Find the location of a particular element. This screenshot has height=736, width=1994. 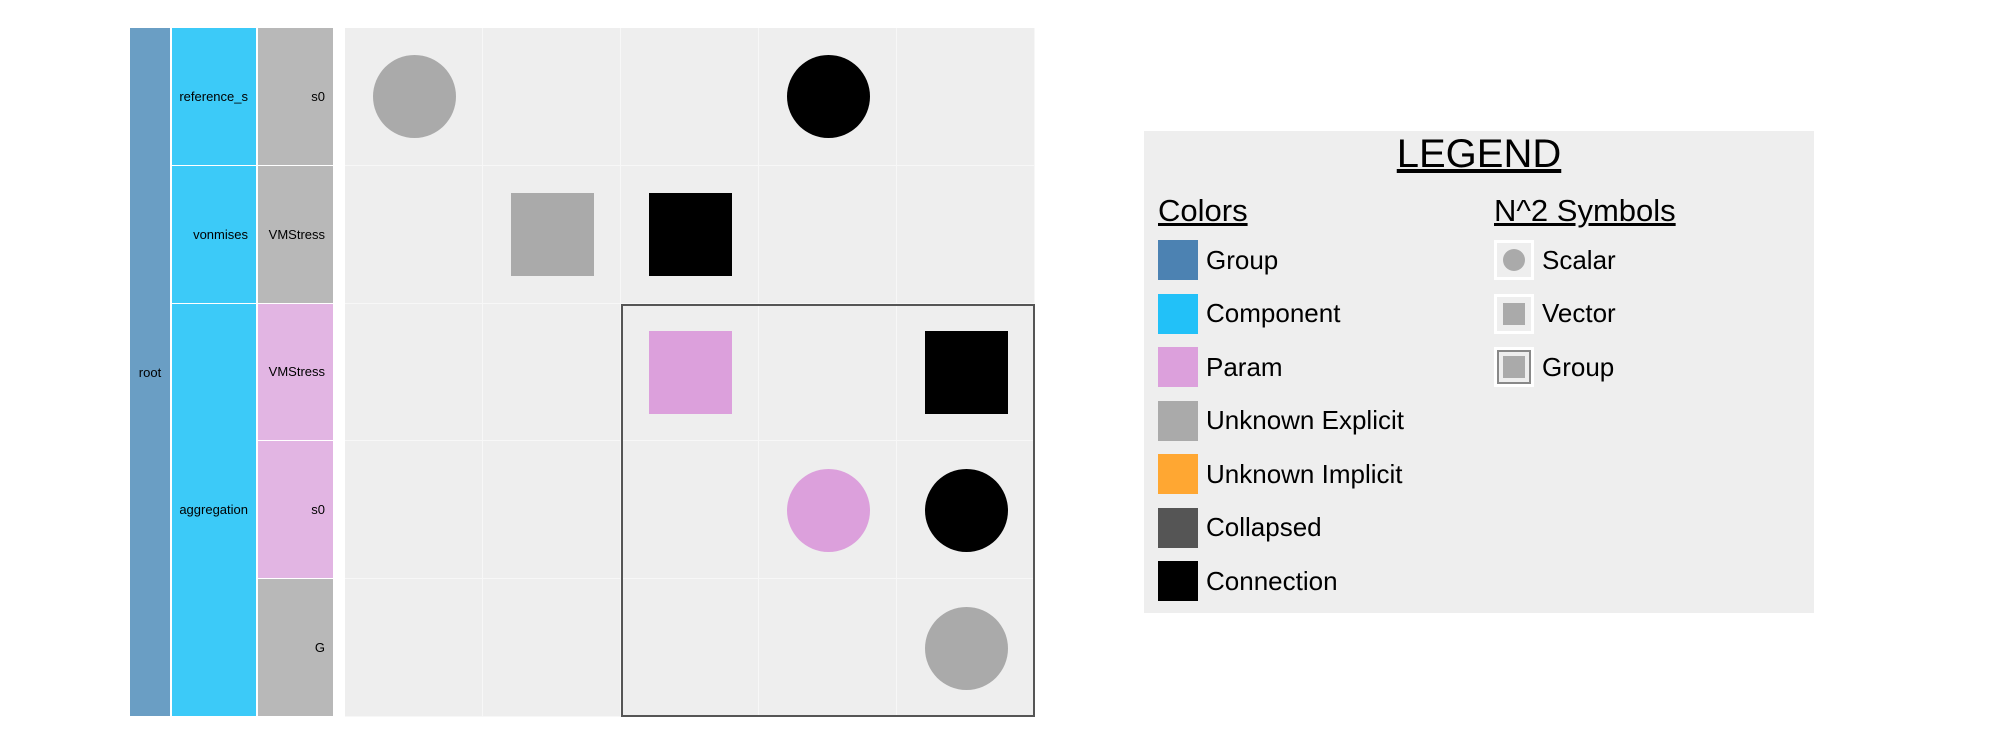

legend-colors-title: Colors is located at coordinates (1203, 210).